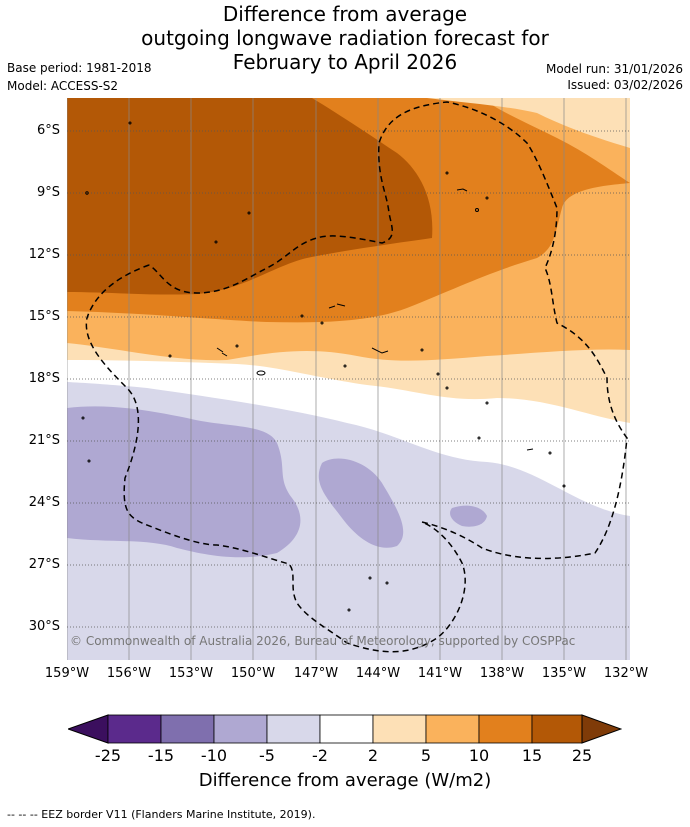 This screenshot has height=827, width=690. Describe the element at coordinates (184, 482) in the screenshot. I see `field-minus5-to-minus10-west` at that location.